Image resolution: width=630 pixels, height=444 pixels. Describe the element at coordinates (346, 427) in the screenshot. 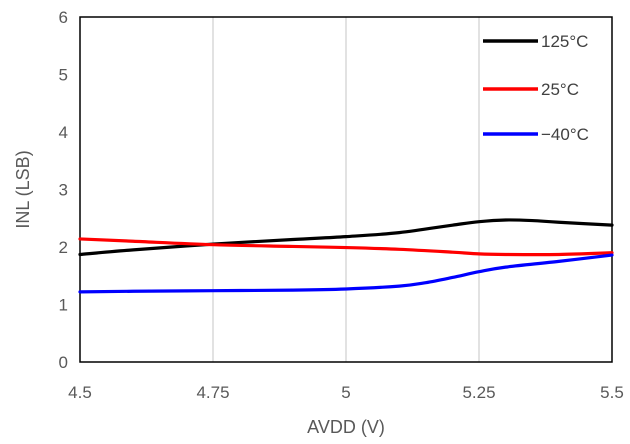

I see `x-axis-label: AVDD (V)` at that location.